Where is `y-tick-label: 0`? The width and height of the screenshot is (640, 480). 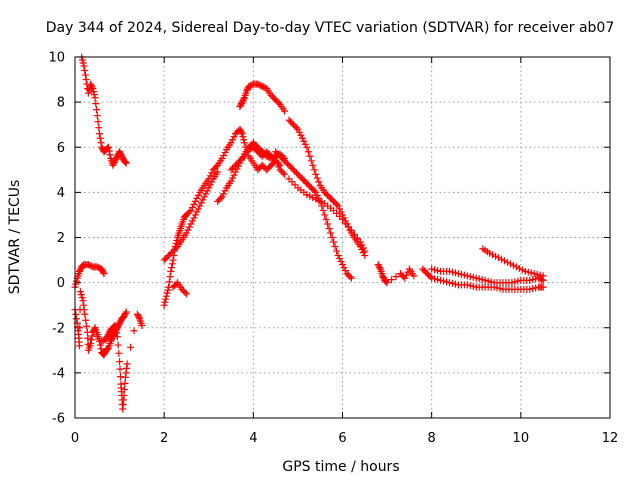
y-tick-label: 0 is located at coordinates (61, 283).